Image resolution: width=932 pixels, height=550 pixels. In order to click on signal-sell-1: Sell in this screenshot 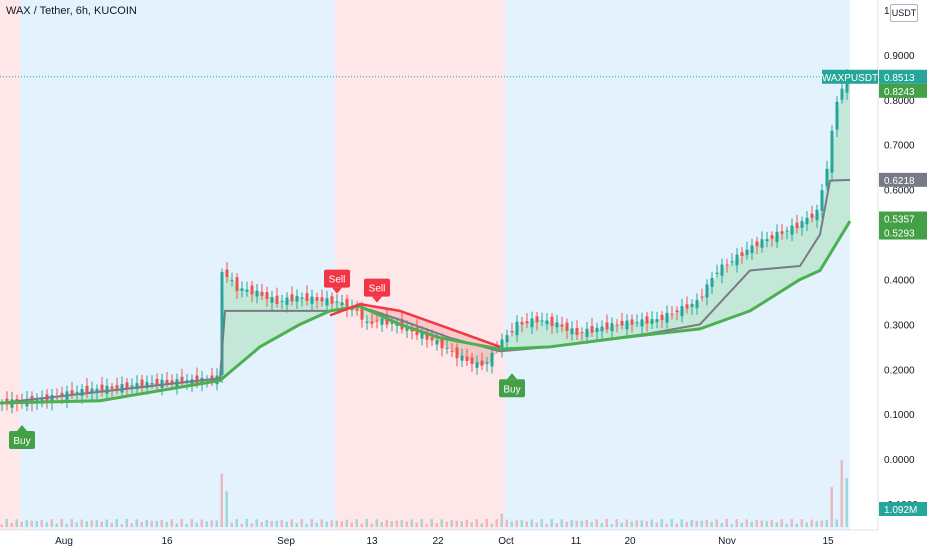, I will do `click(337, 281)`.